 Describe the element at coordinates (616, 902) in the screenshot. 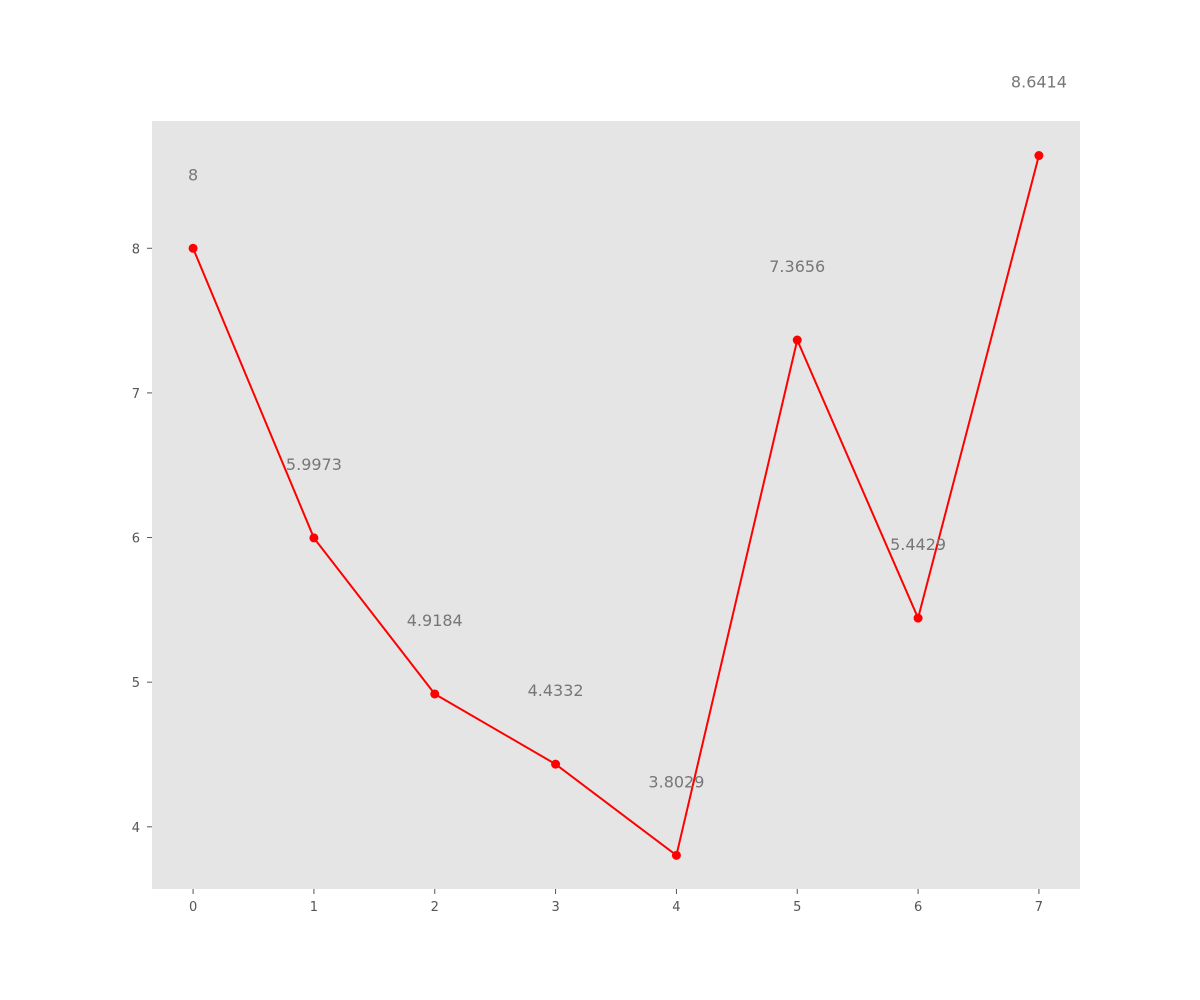

I see `x-axis: 0 1 2 3 4 5 6 7` at that location.